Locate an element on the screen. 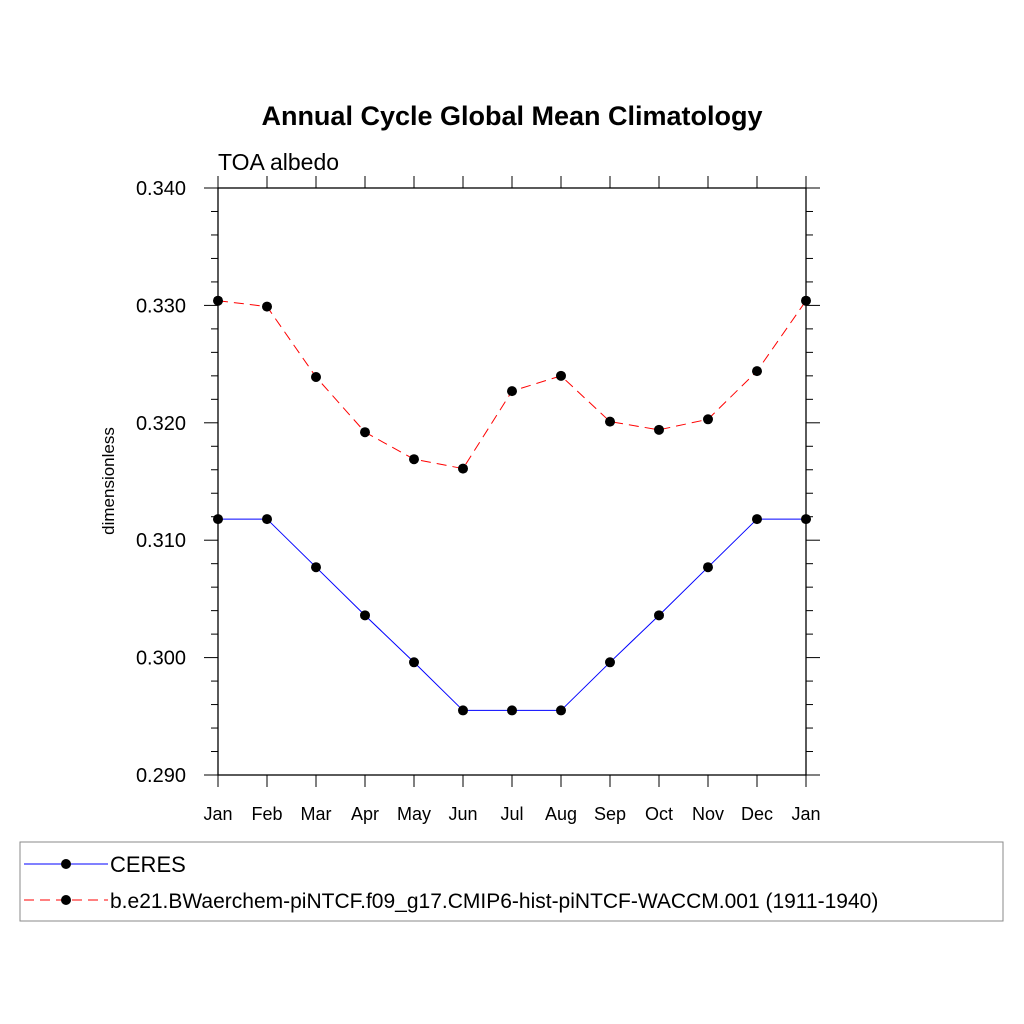 This screenshot has height=1024, width=1024. y-tick-label: 0.290 is located at coordinates (161, 776).